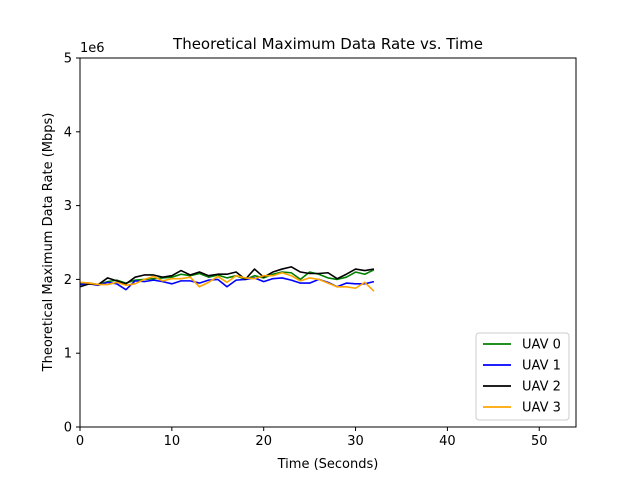  I want to click on x-tick-label: 50, so click(539, 441).